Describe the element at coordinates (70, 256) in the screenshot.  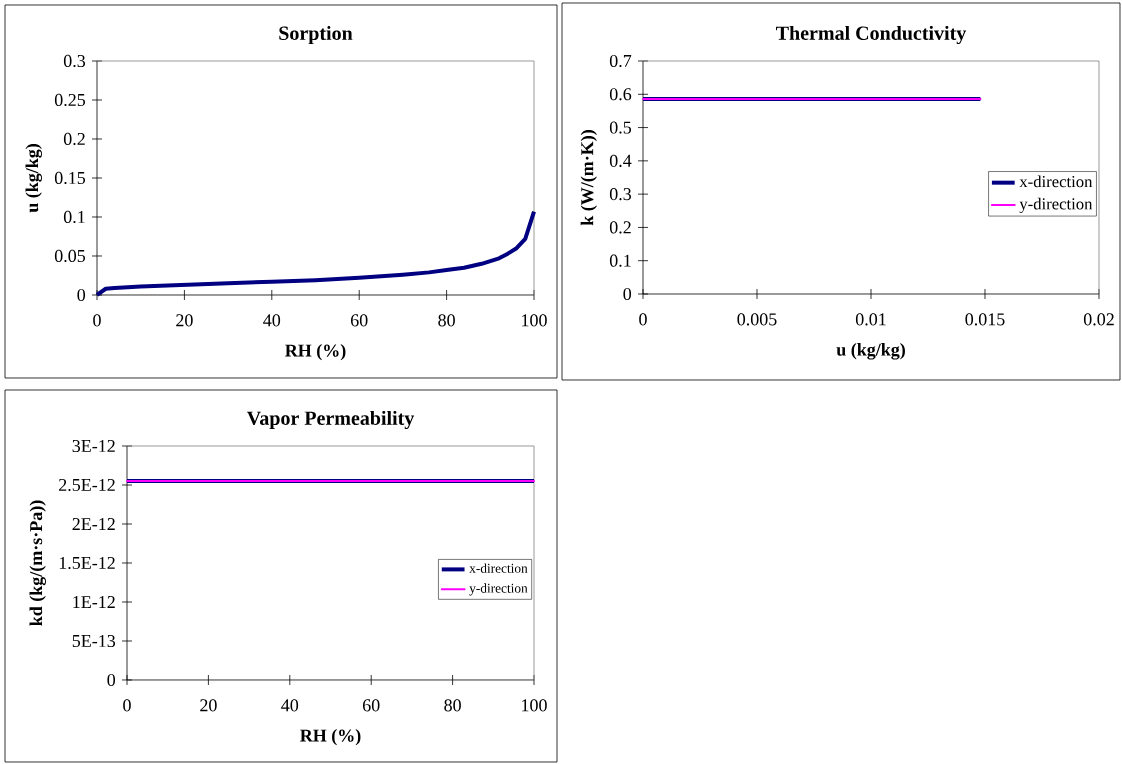
I see `y-tick-label: 0.05` at that location.